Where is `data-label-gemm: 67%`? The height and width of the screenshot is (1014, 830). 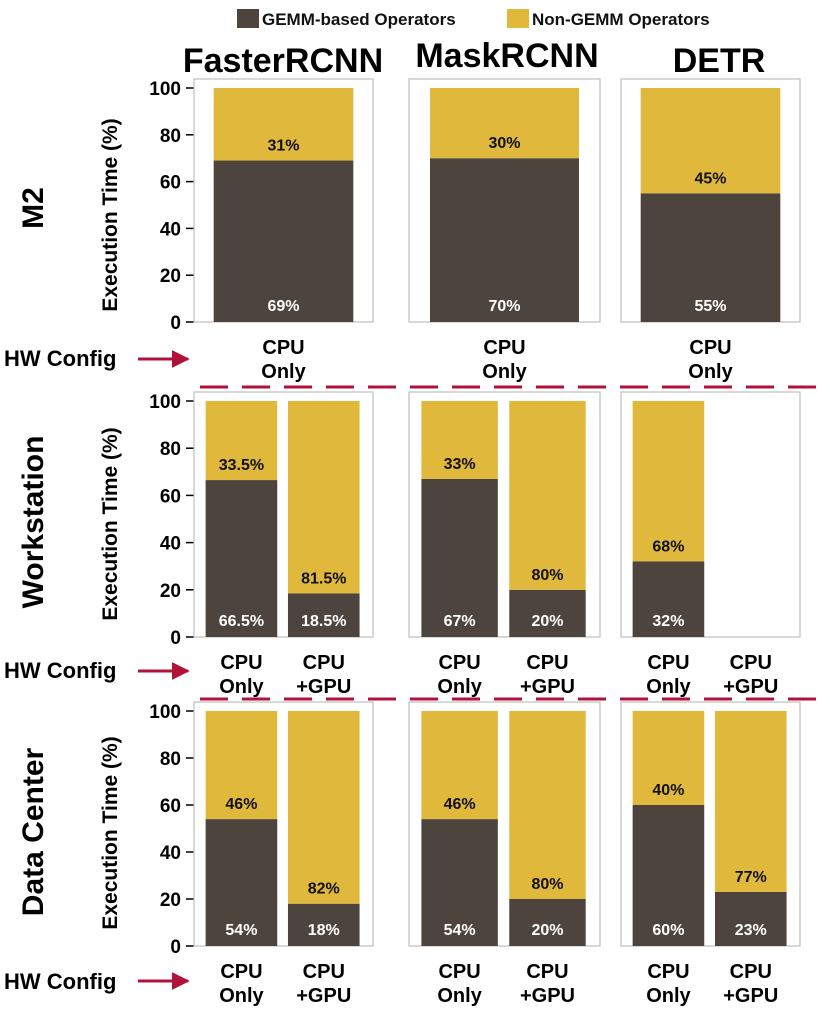
data-label-gemm: 67% is located at coordinates (460, 621).